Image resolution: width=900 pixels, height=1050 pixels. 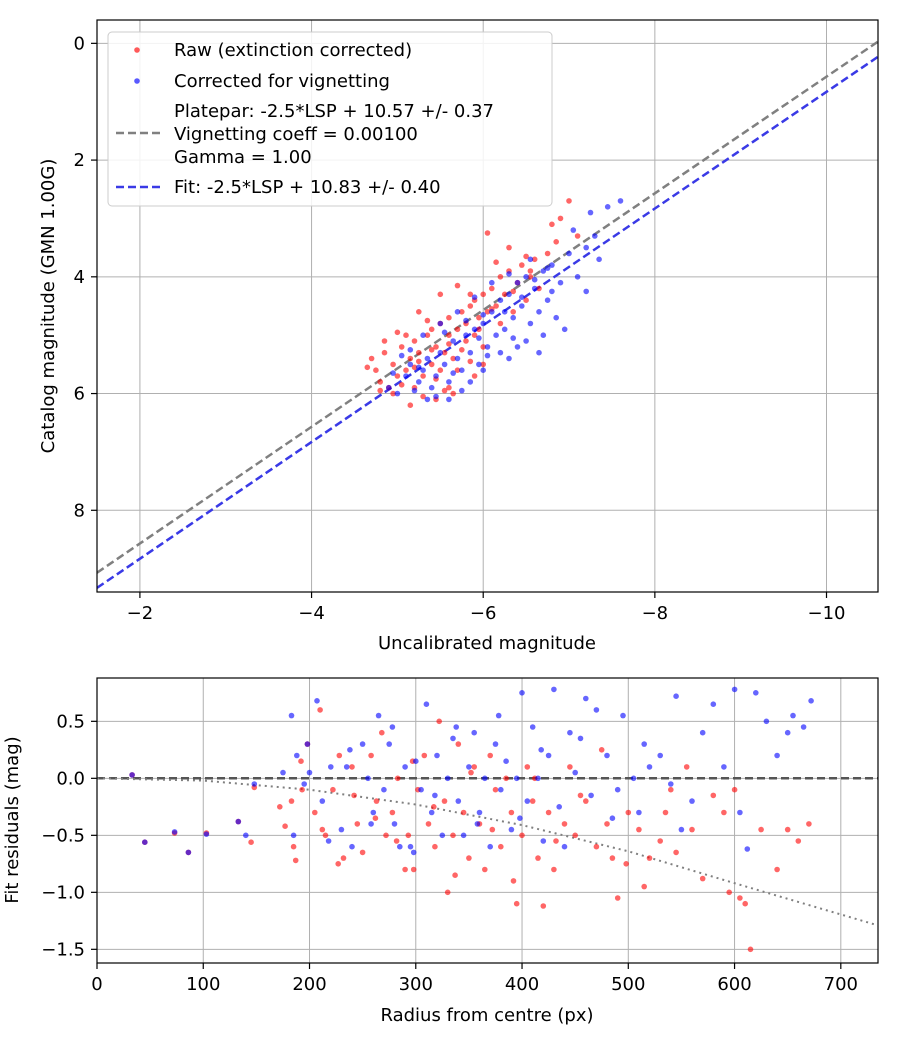 What do you see at coordinates (63, 835) in the screenshot?
I see `bottom-ytick-label: −0.5` at bounding box center [63, 835].